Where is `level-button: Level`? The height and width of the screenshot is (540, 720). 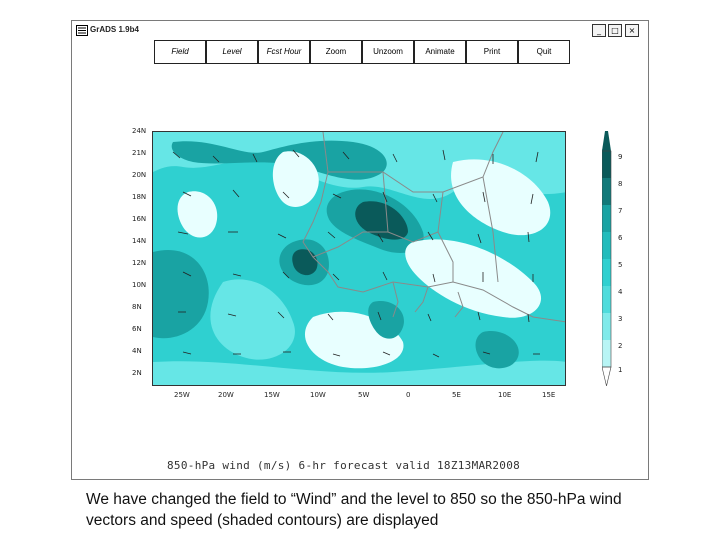 level-button: Level is located at coordinates (232, 52).